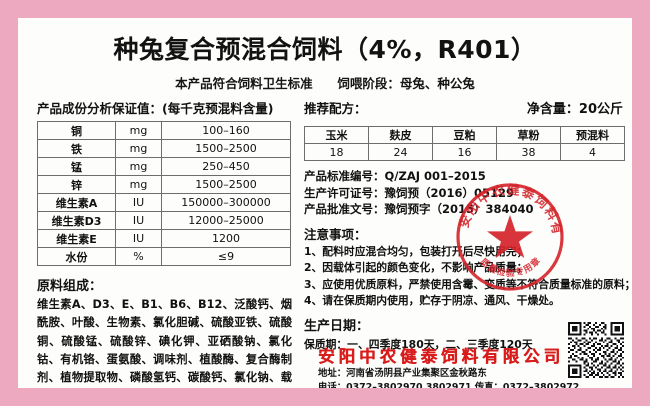  What do you see at coordinates (76, 220) in the screenshot?
I see `nutrient-name: 维生素D3` at bounding box center [76, 220].